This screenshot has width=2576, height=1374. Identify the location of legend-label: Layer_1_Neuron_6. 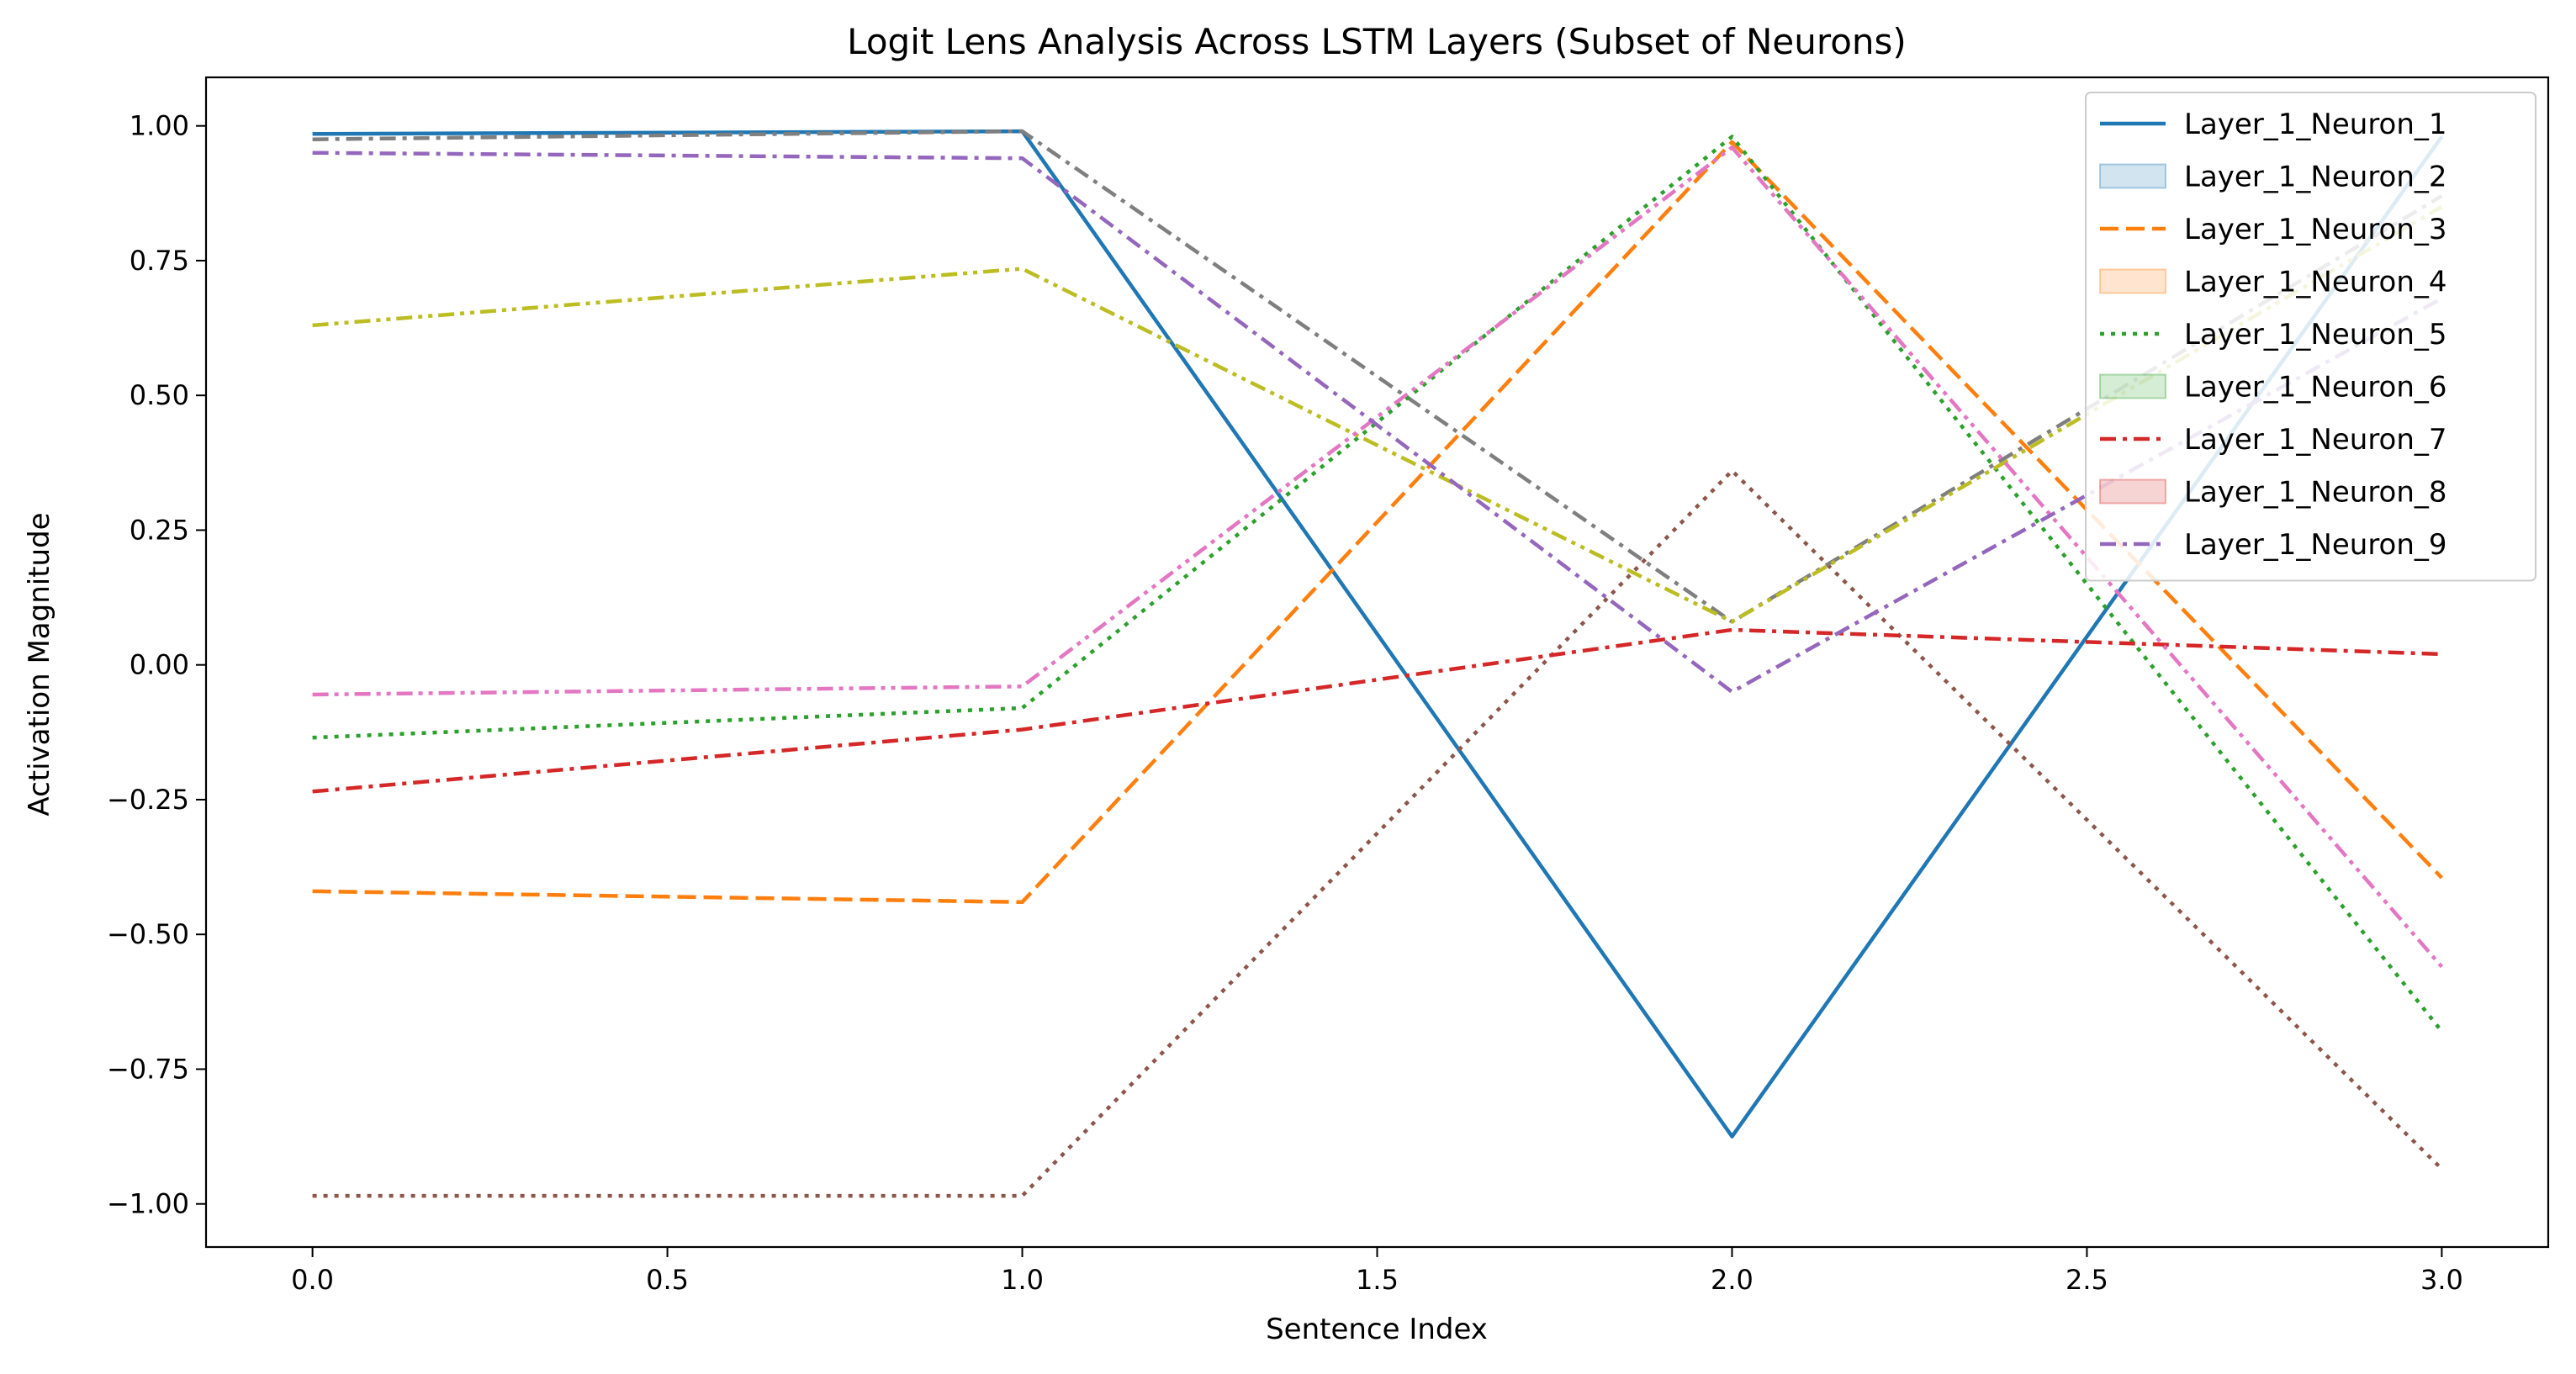
(2315, 387).